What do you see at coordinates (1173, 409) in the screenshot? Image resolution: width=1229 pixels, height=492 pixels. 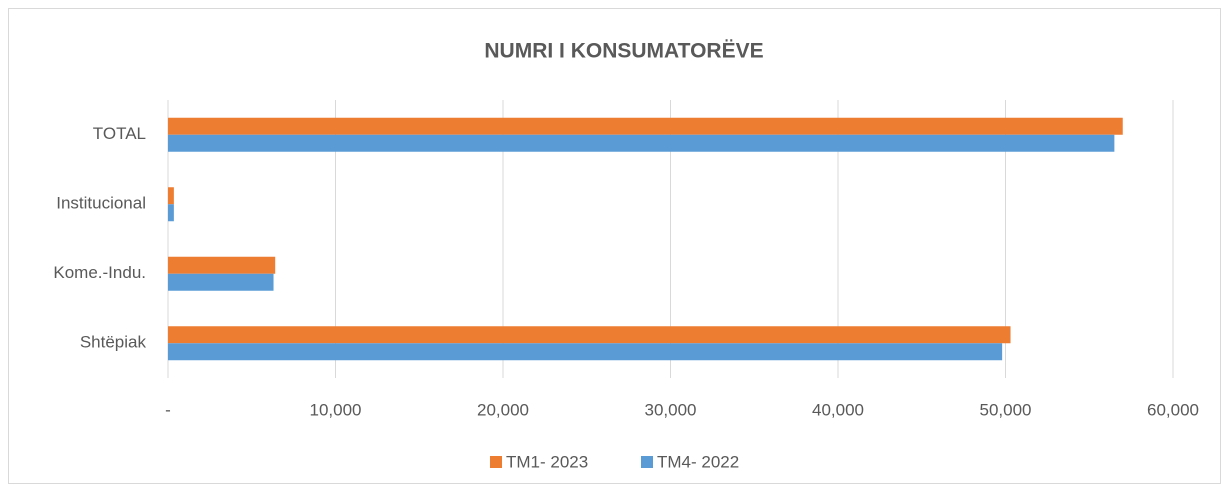 I see `x-tick-label: 60,000` at bounding box center [1173, 409].